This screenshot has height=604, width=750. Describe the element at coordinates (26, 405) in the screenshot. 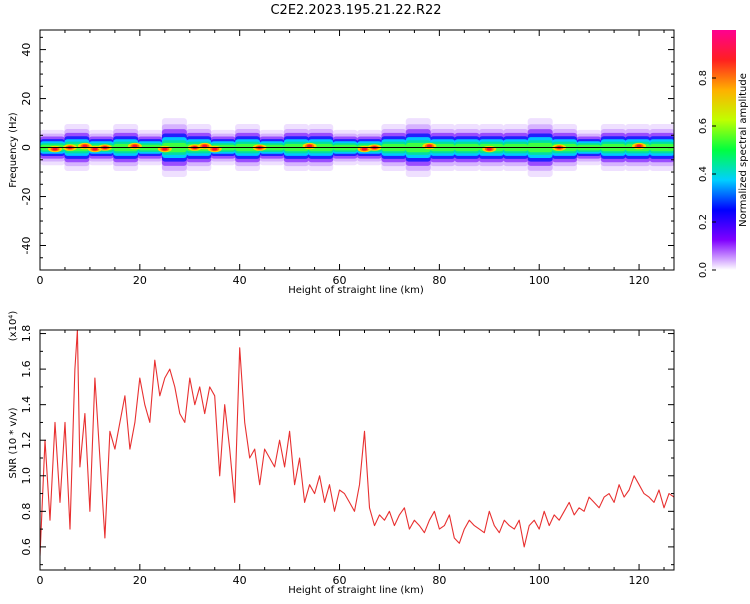

I see `y-tick-label: 1.4` at that location.